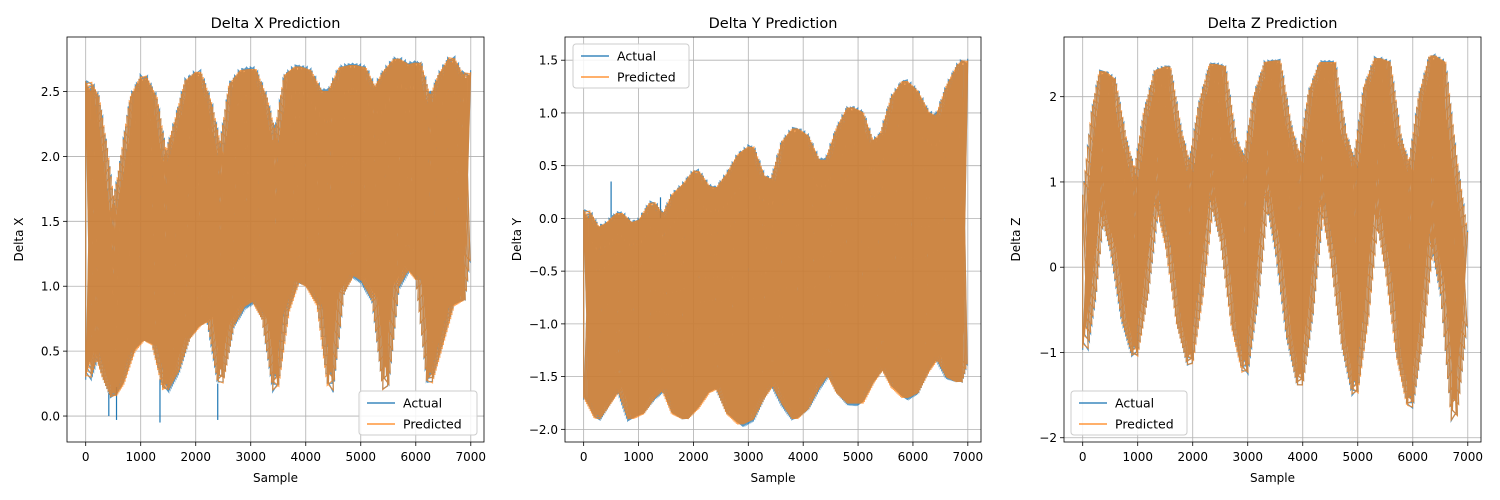  Describe the element at coordinates (543, 272) in the screenshot. I see `y-tick-label: −0.5` at that location.